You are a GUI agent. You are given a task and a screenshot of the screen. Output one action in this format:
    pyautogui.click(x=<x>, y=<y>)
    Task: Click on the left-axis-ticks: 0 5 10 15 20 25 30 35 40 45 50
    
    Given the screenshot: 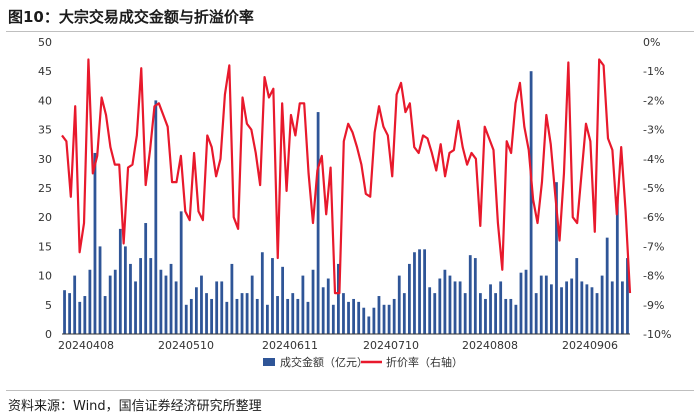 What is the action you would take?
    pyautogui.click(x=45, y=188)
    